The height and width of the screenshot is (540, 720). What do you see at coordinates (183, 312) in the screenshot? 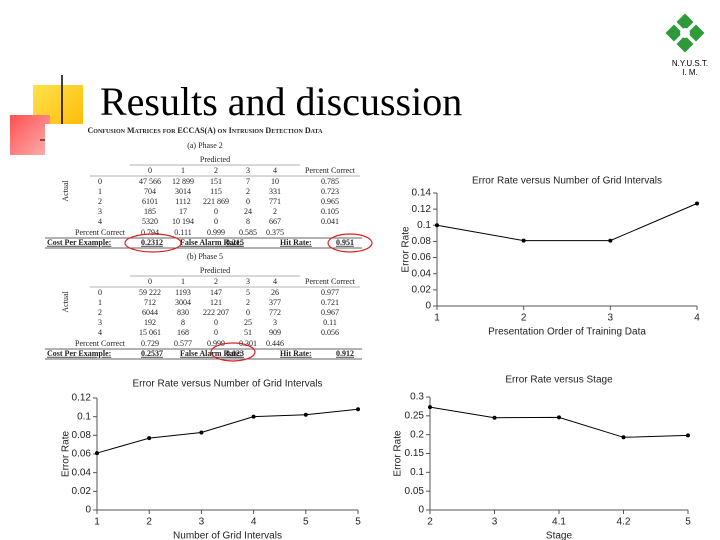
I see `table-cell: 830` at bounding box center [183, 312].